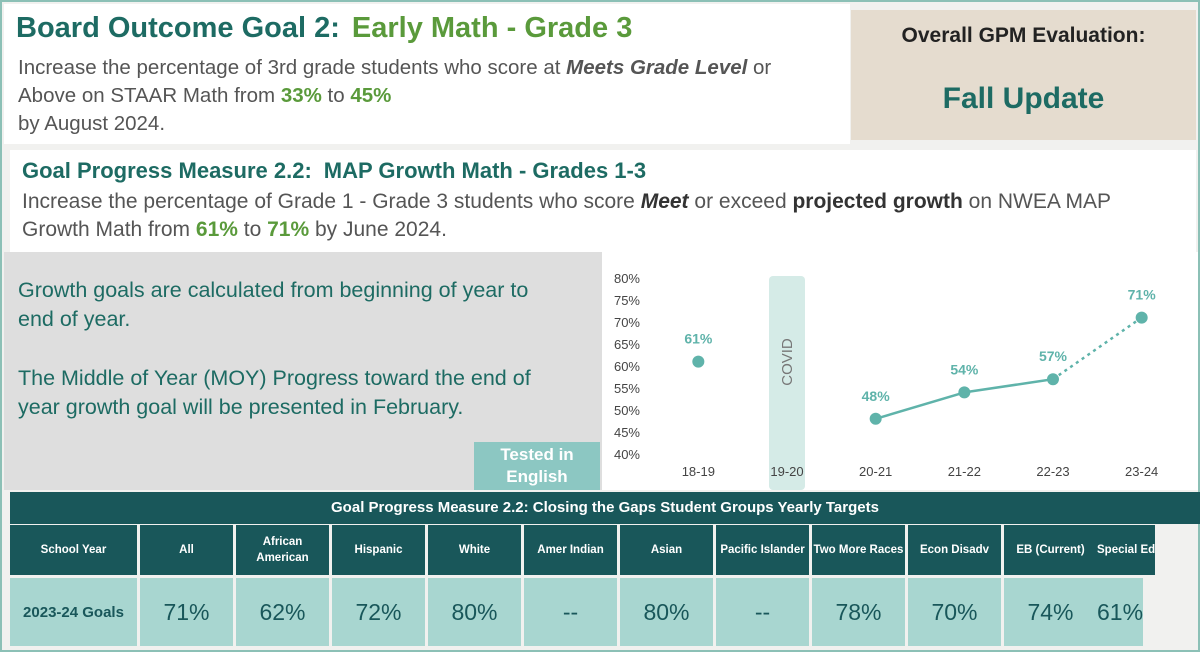 This screenshot has height=652, width=1200. I want to click on gpm-desc-bold: projected growth, so click(877, 201).